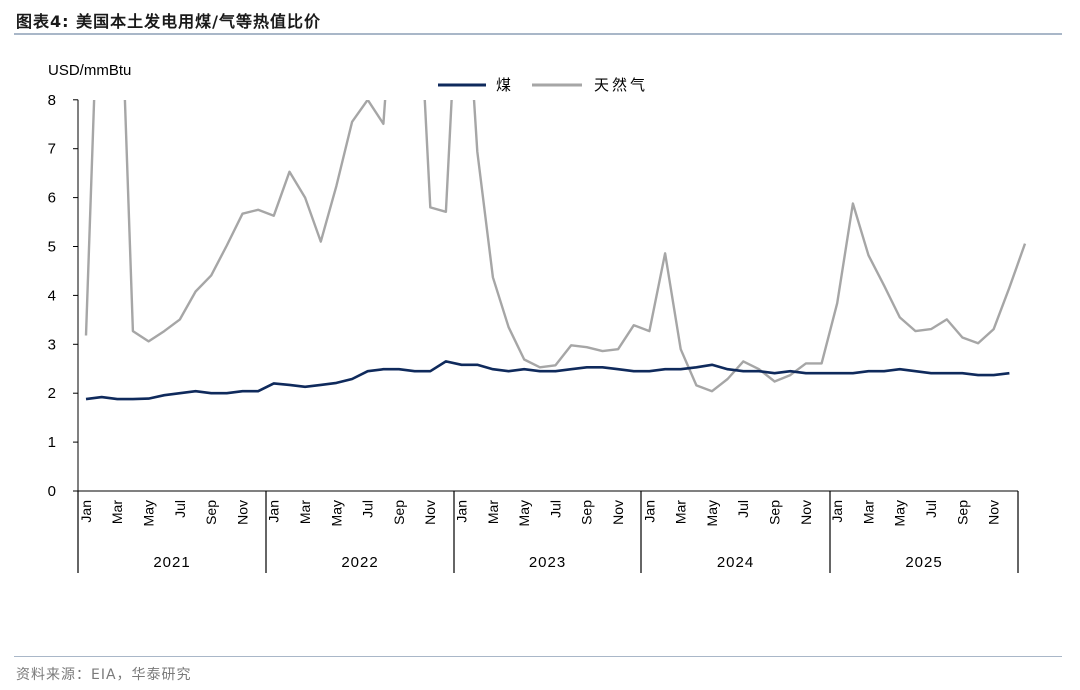  What do you see at coordinates (52, 295) in the screenshot?
I see `y-tick-label: 4` at bounding box center [52, 295].